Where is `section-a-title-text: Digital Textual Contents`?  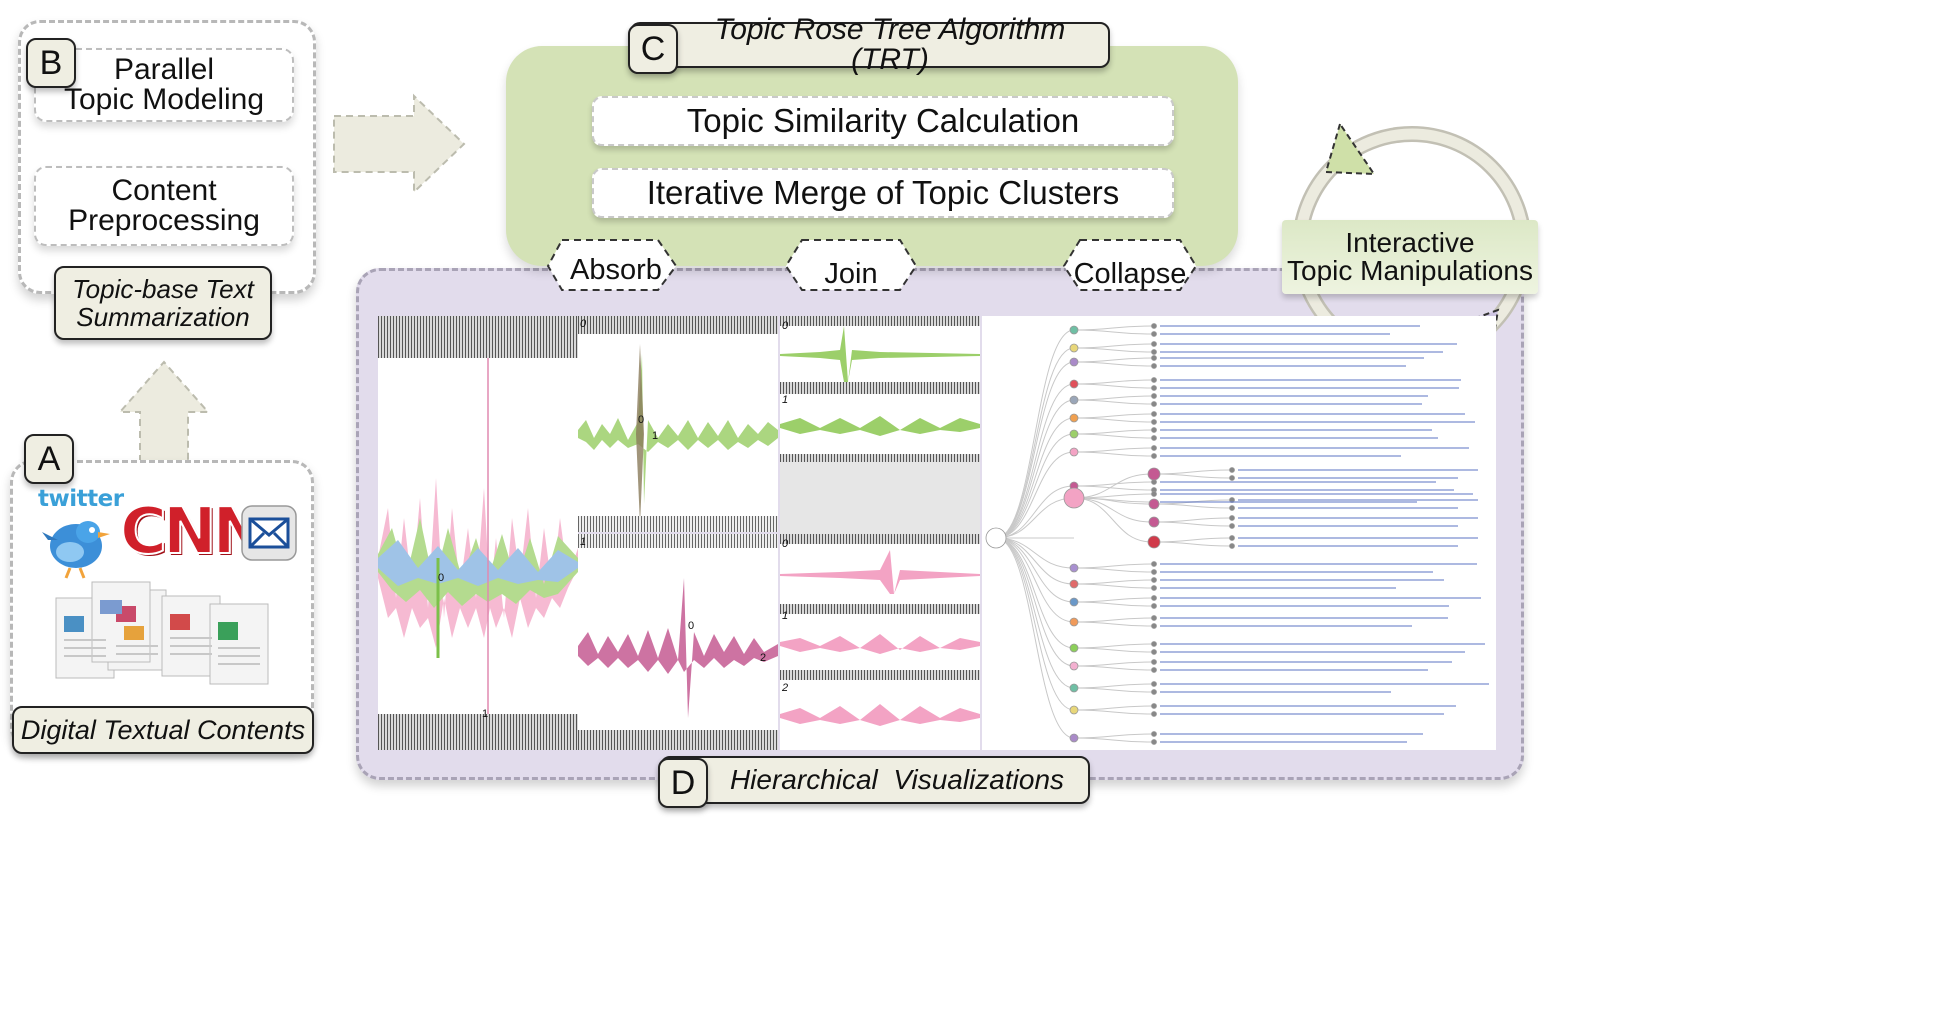 section-a-title-text: Digital Textual Contents is located at coordinates (163, 730).